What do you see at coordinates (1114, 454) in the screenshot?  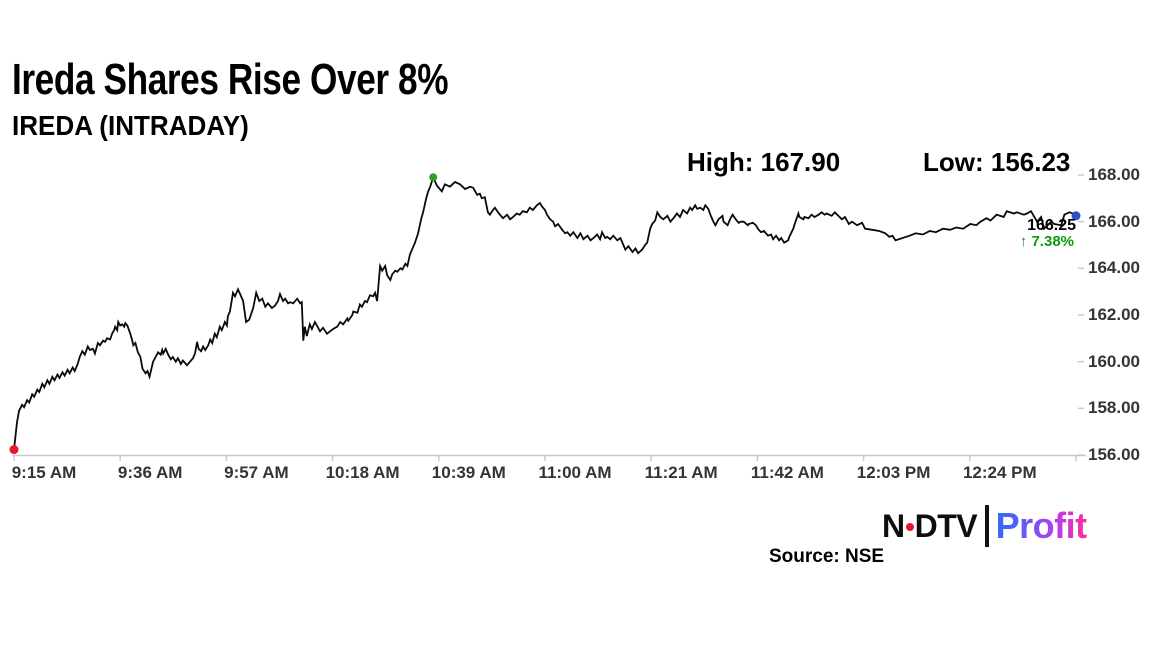 I see `y-tick-label: 156.00` at bounding box center [1114, 454].